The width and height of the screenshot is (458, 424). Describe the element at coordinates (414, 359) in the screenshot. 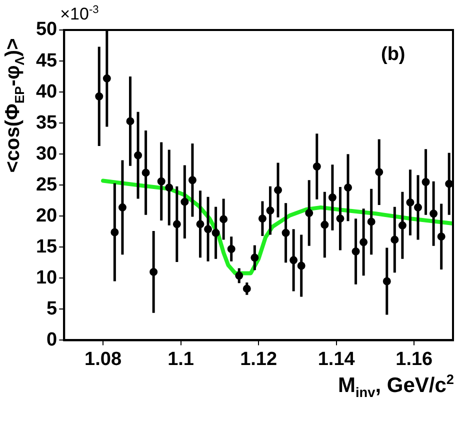

I see `x-tick-label: 1.16` at that location.